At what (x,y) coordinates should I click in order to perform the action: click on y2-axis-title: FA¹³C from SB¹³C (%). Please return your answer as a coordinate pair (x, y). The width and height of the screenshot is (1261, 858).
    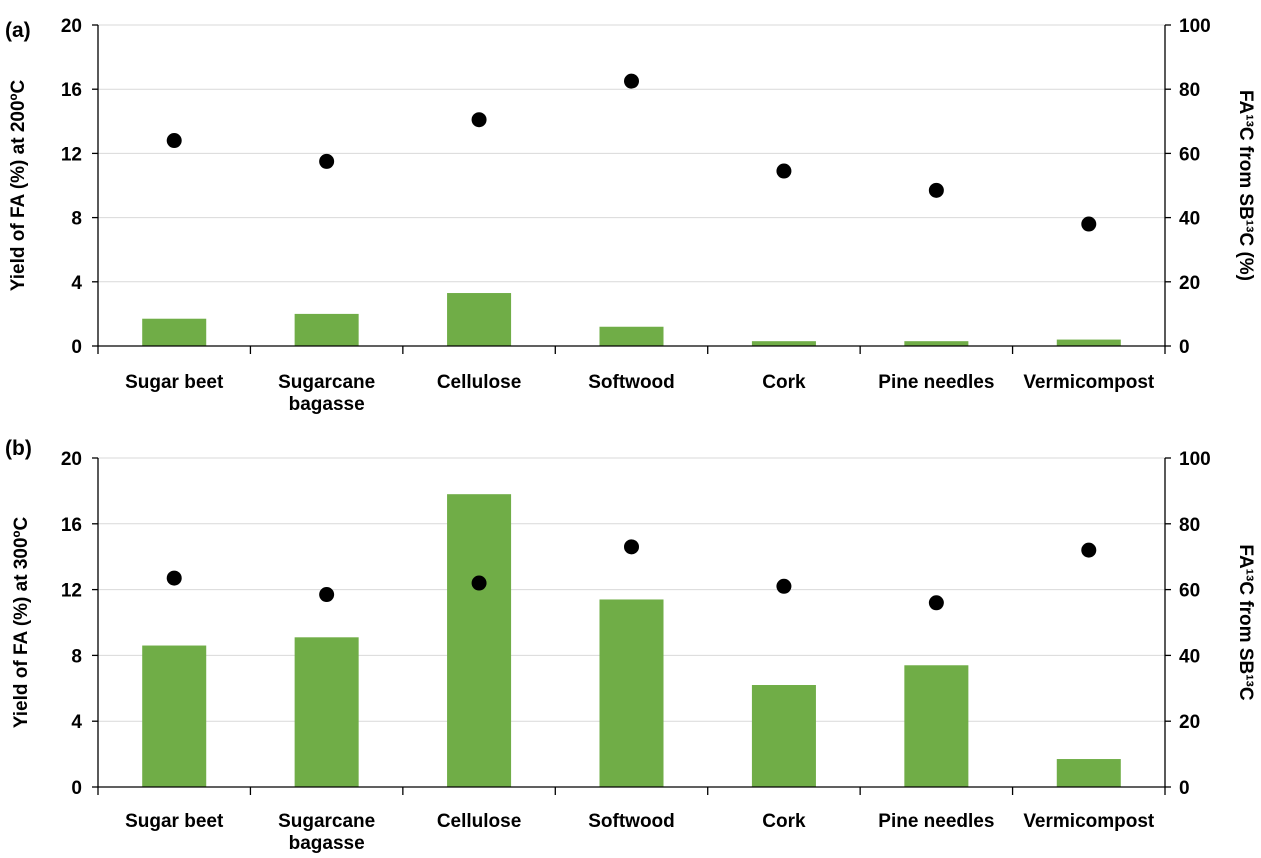
    Looking at the image, I should click on (1245, 185).